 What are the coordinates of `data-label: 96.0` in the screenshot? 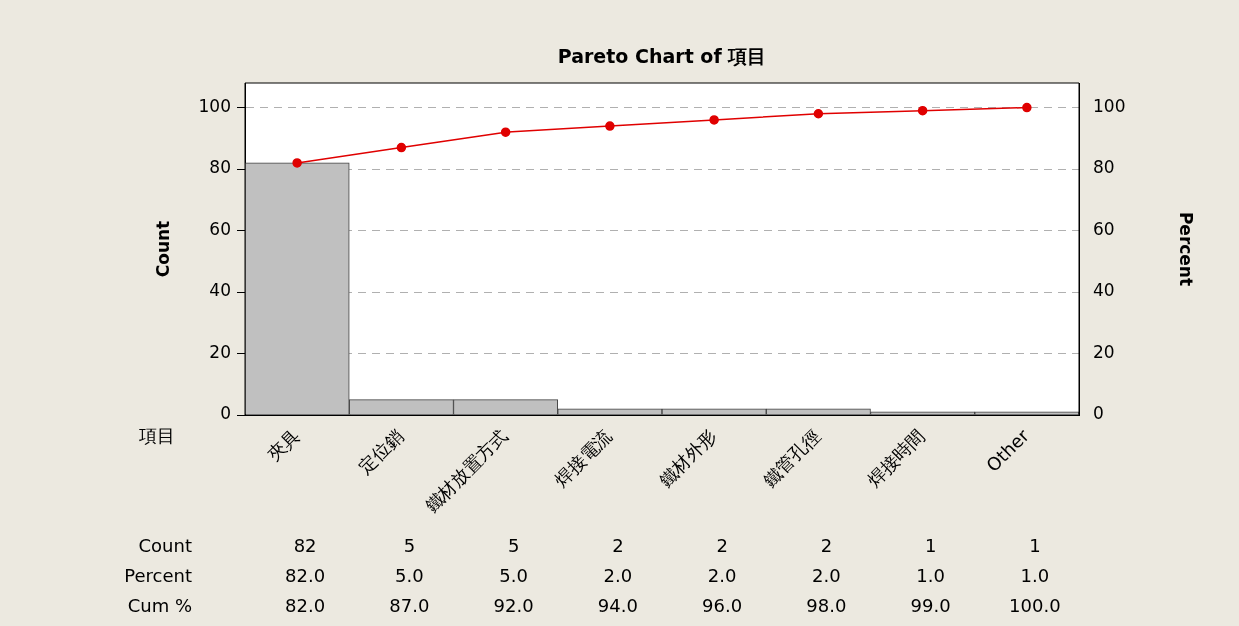 It's located at (722, 605).